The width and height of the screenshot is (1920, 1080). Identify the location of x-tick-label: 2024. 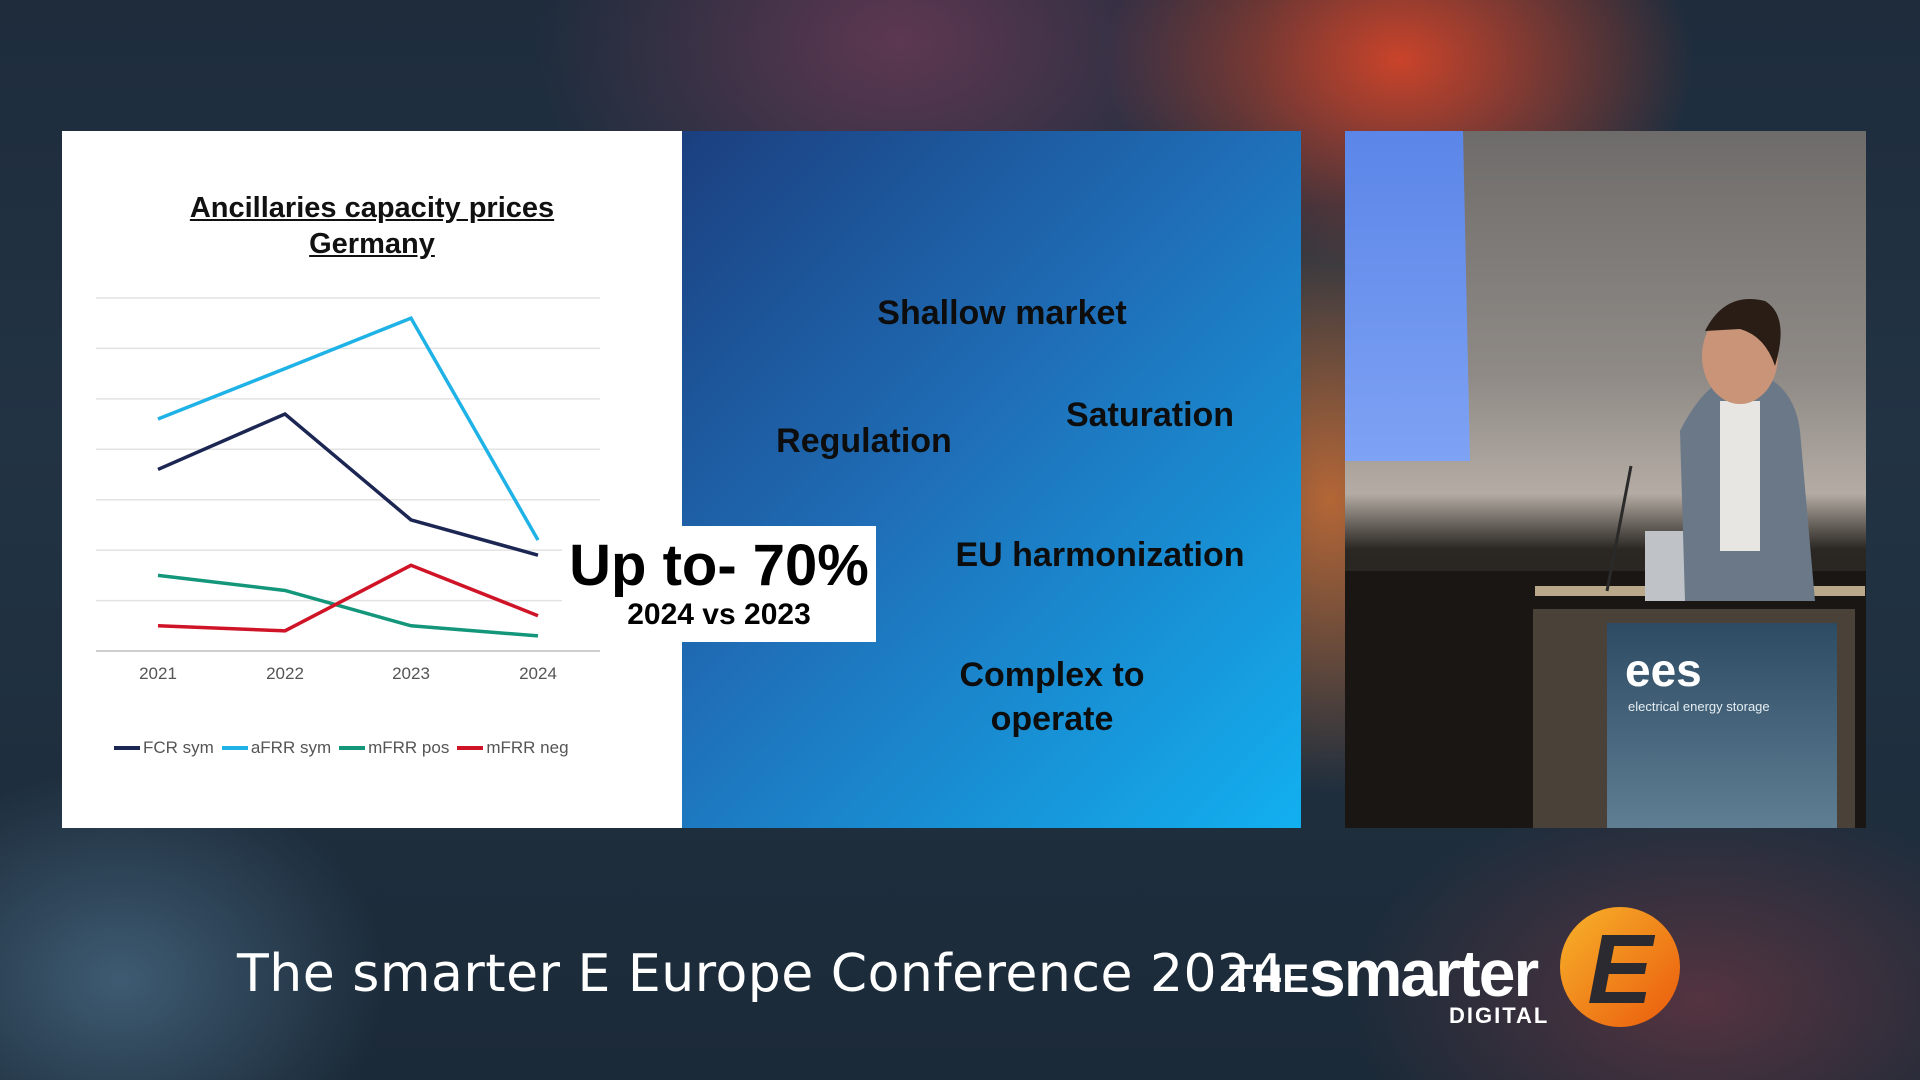
(538, 673).